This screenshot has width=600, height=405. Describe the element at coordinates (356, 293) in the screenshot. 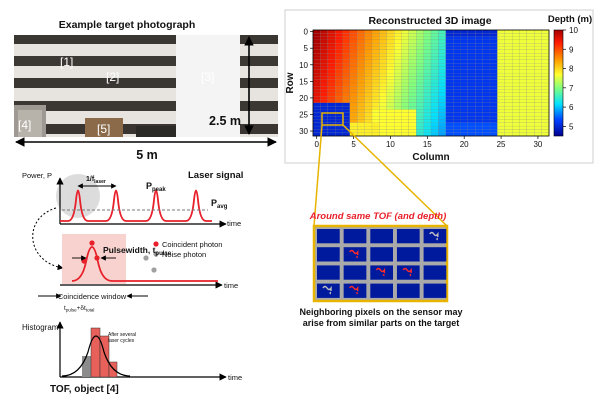

I see `photon-marker-head` at that location.